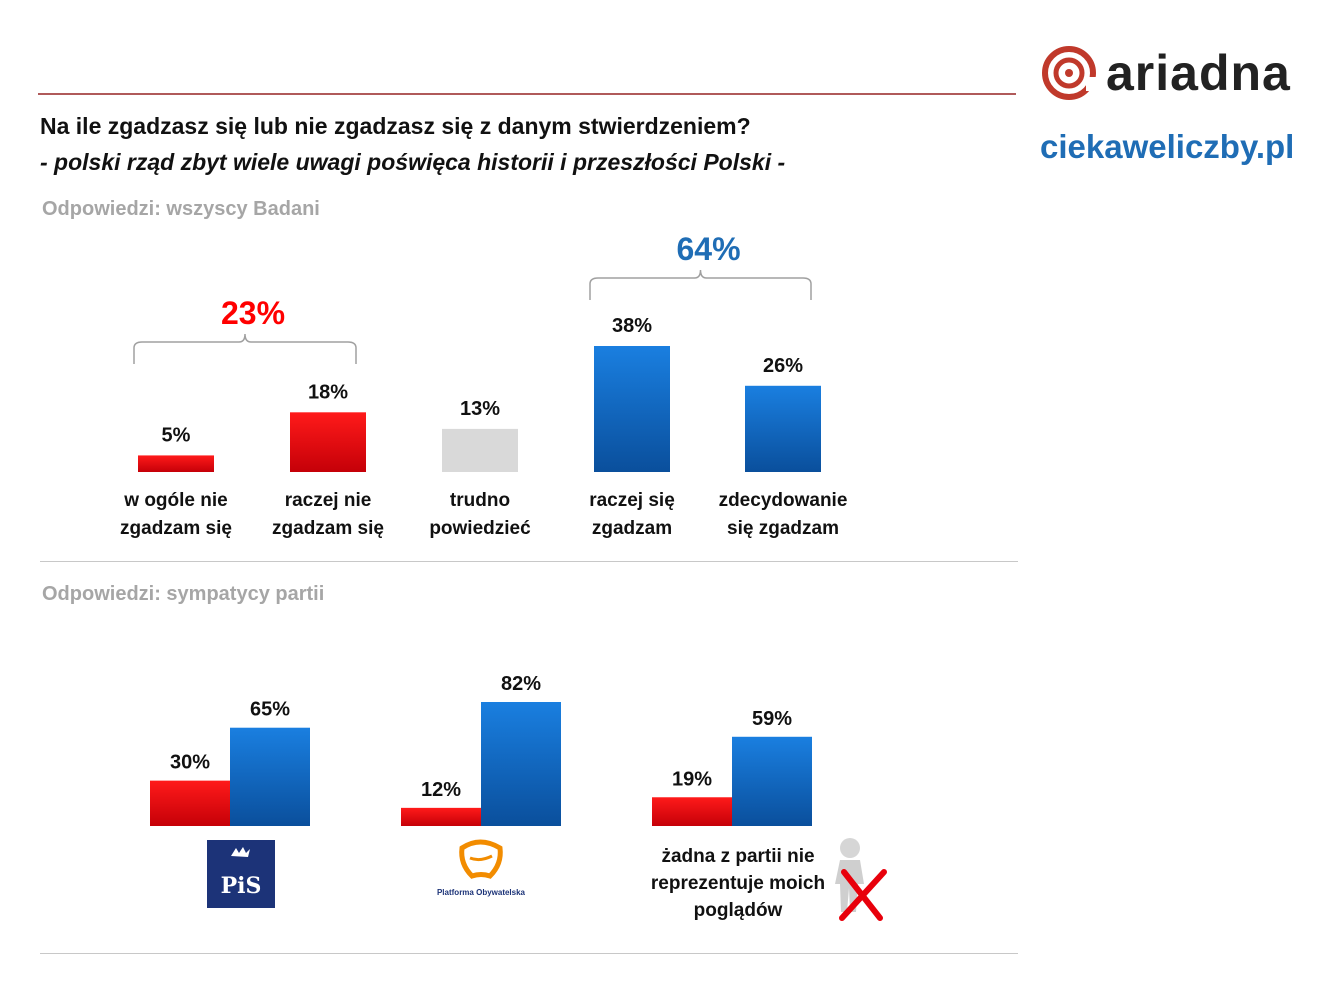 The image size is (1337, 997). Describe the element at coordinates (183, 594) in the screenshot. I see `section-parties-title: Odpowiedzi: sympatycy partii` at that location.